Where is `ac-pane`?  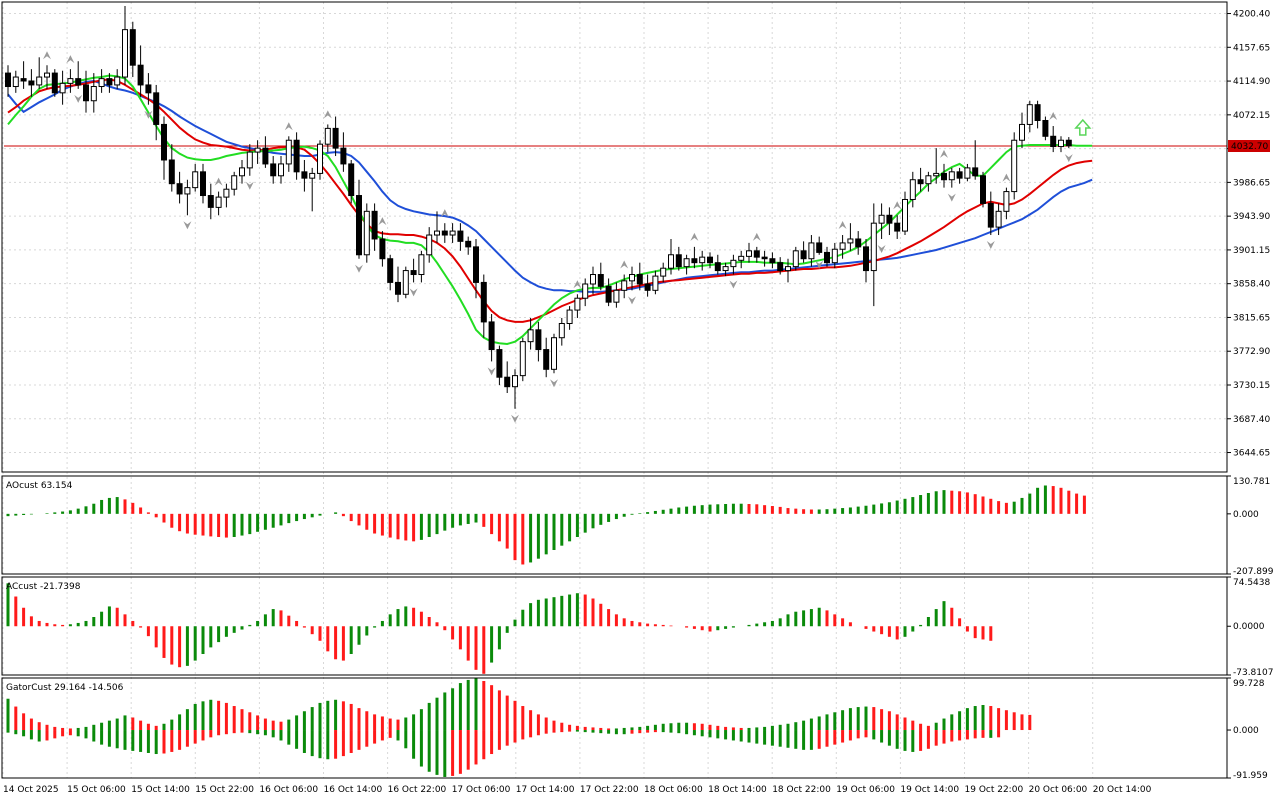
ac-pane is located at coordinates (499, 628).